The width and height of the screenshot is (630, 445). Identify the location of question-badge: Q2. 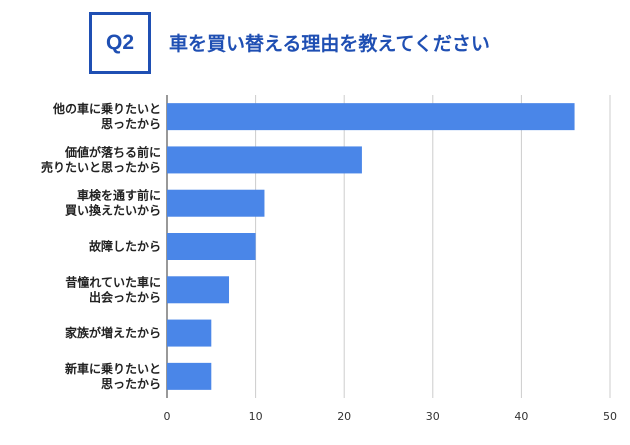
(120, 43).